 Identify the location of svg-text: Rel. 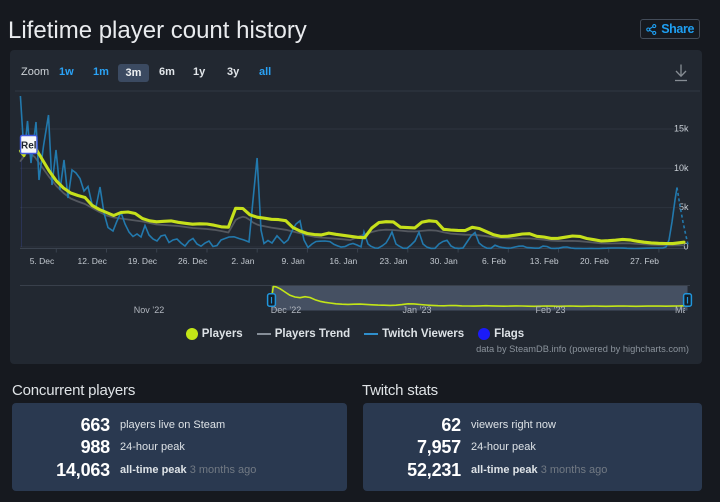
(29, 146).